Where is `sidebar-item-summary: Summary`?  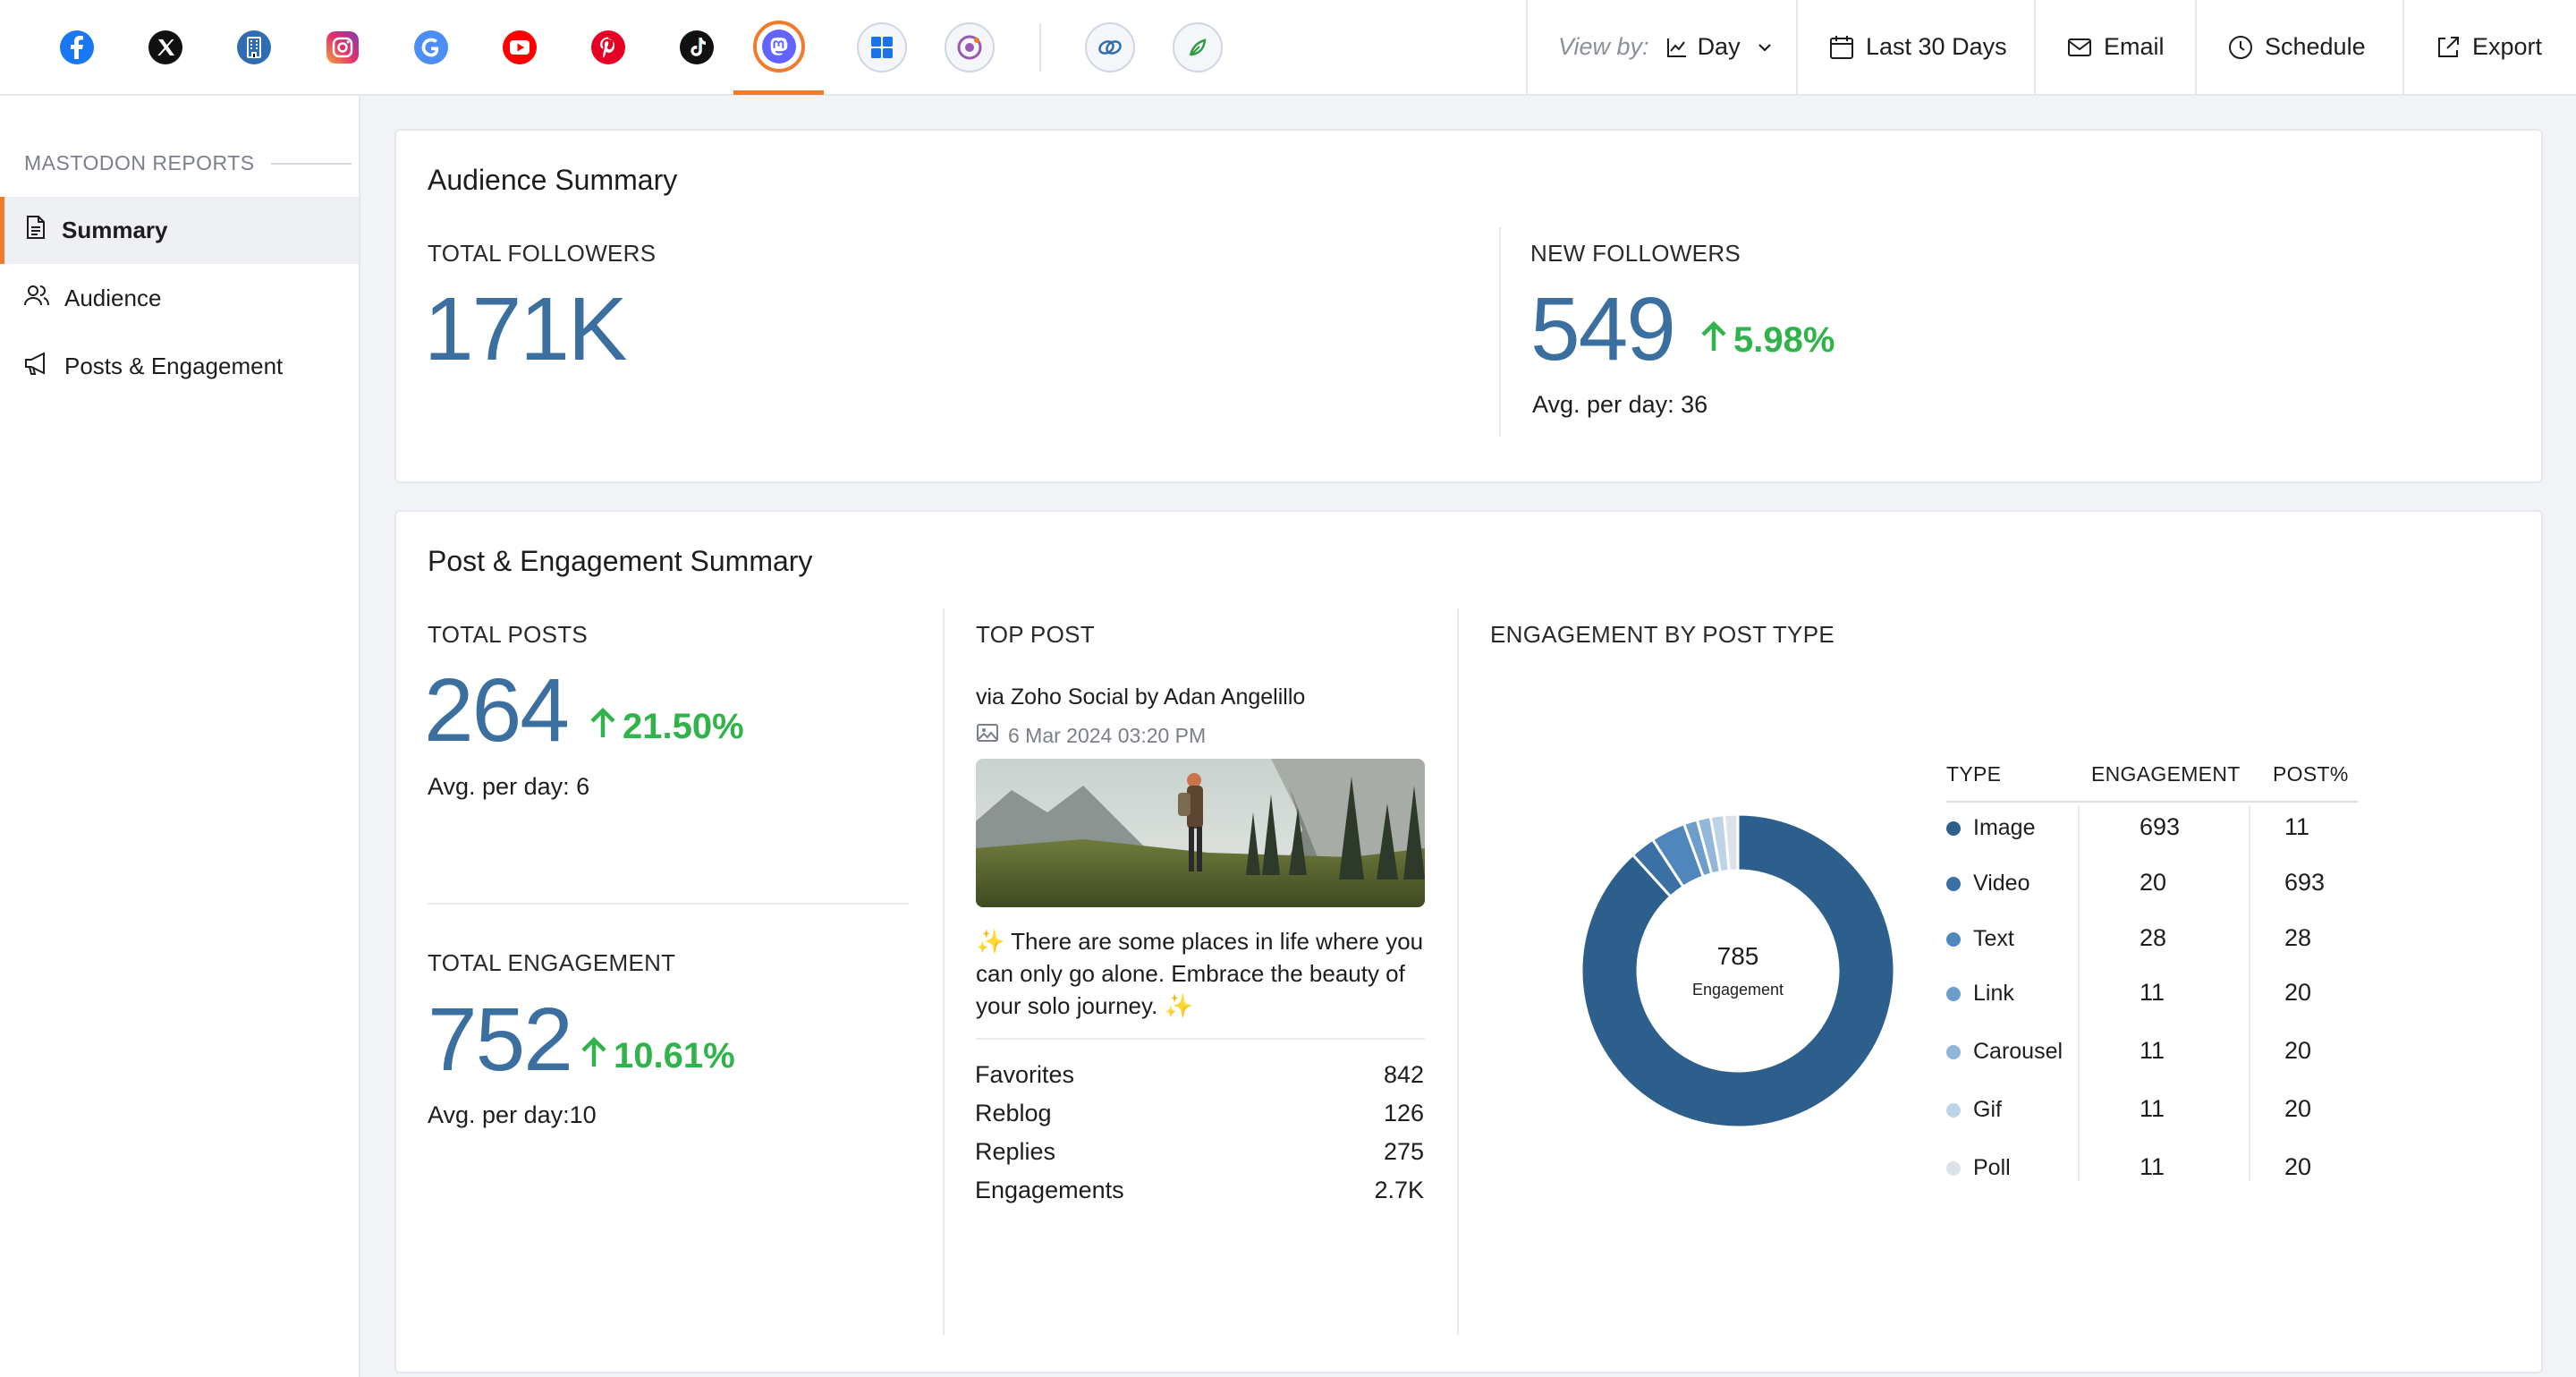
sidebar-item-summary: Summary is located at coordinates (179, 230).